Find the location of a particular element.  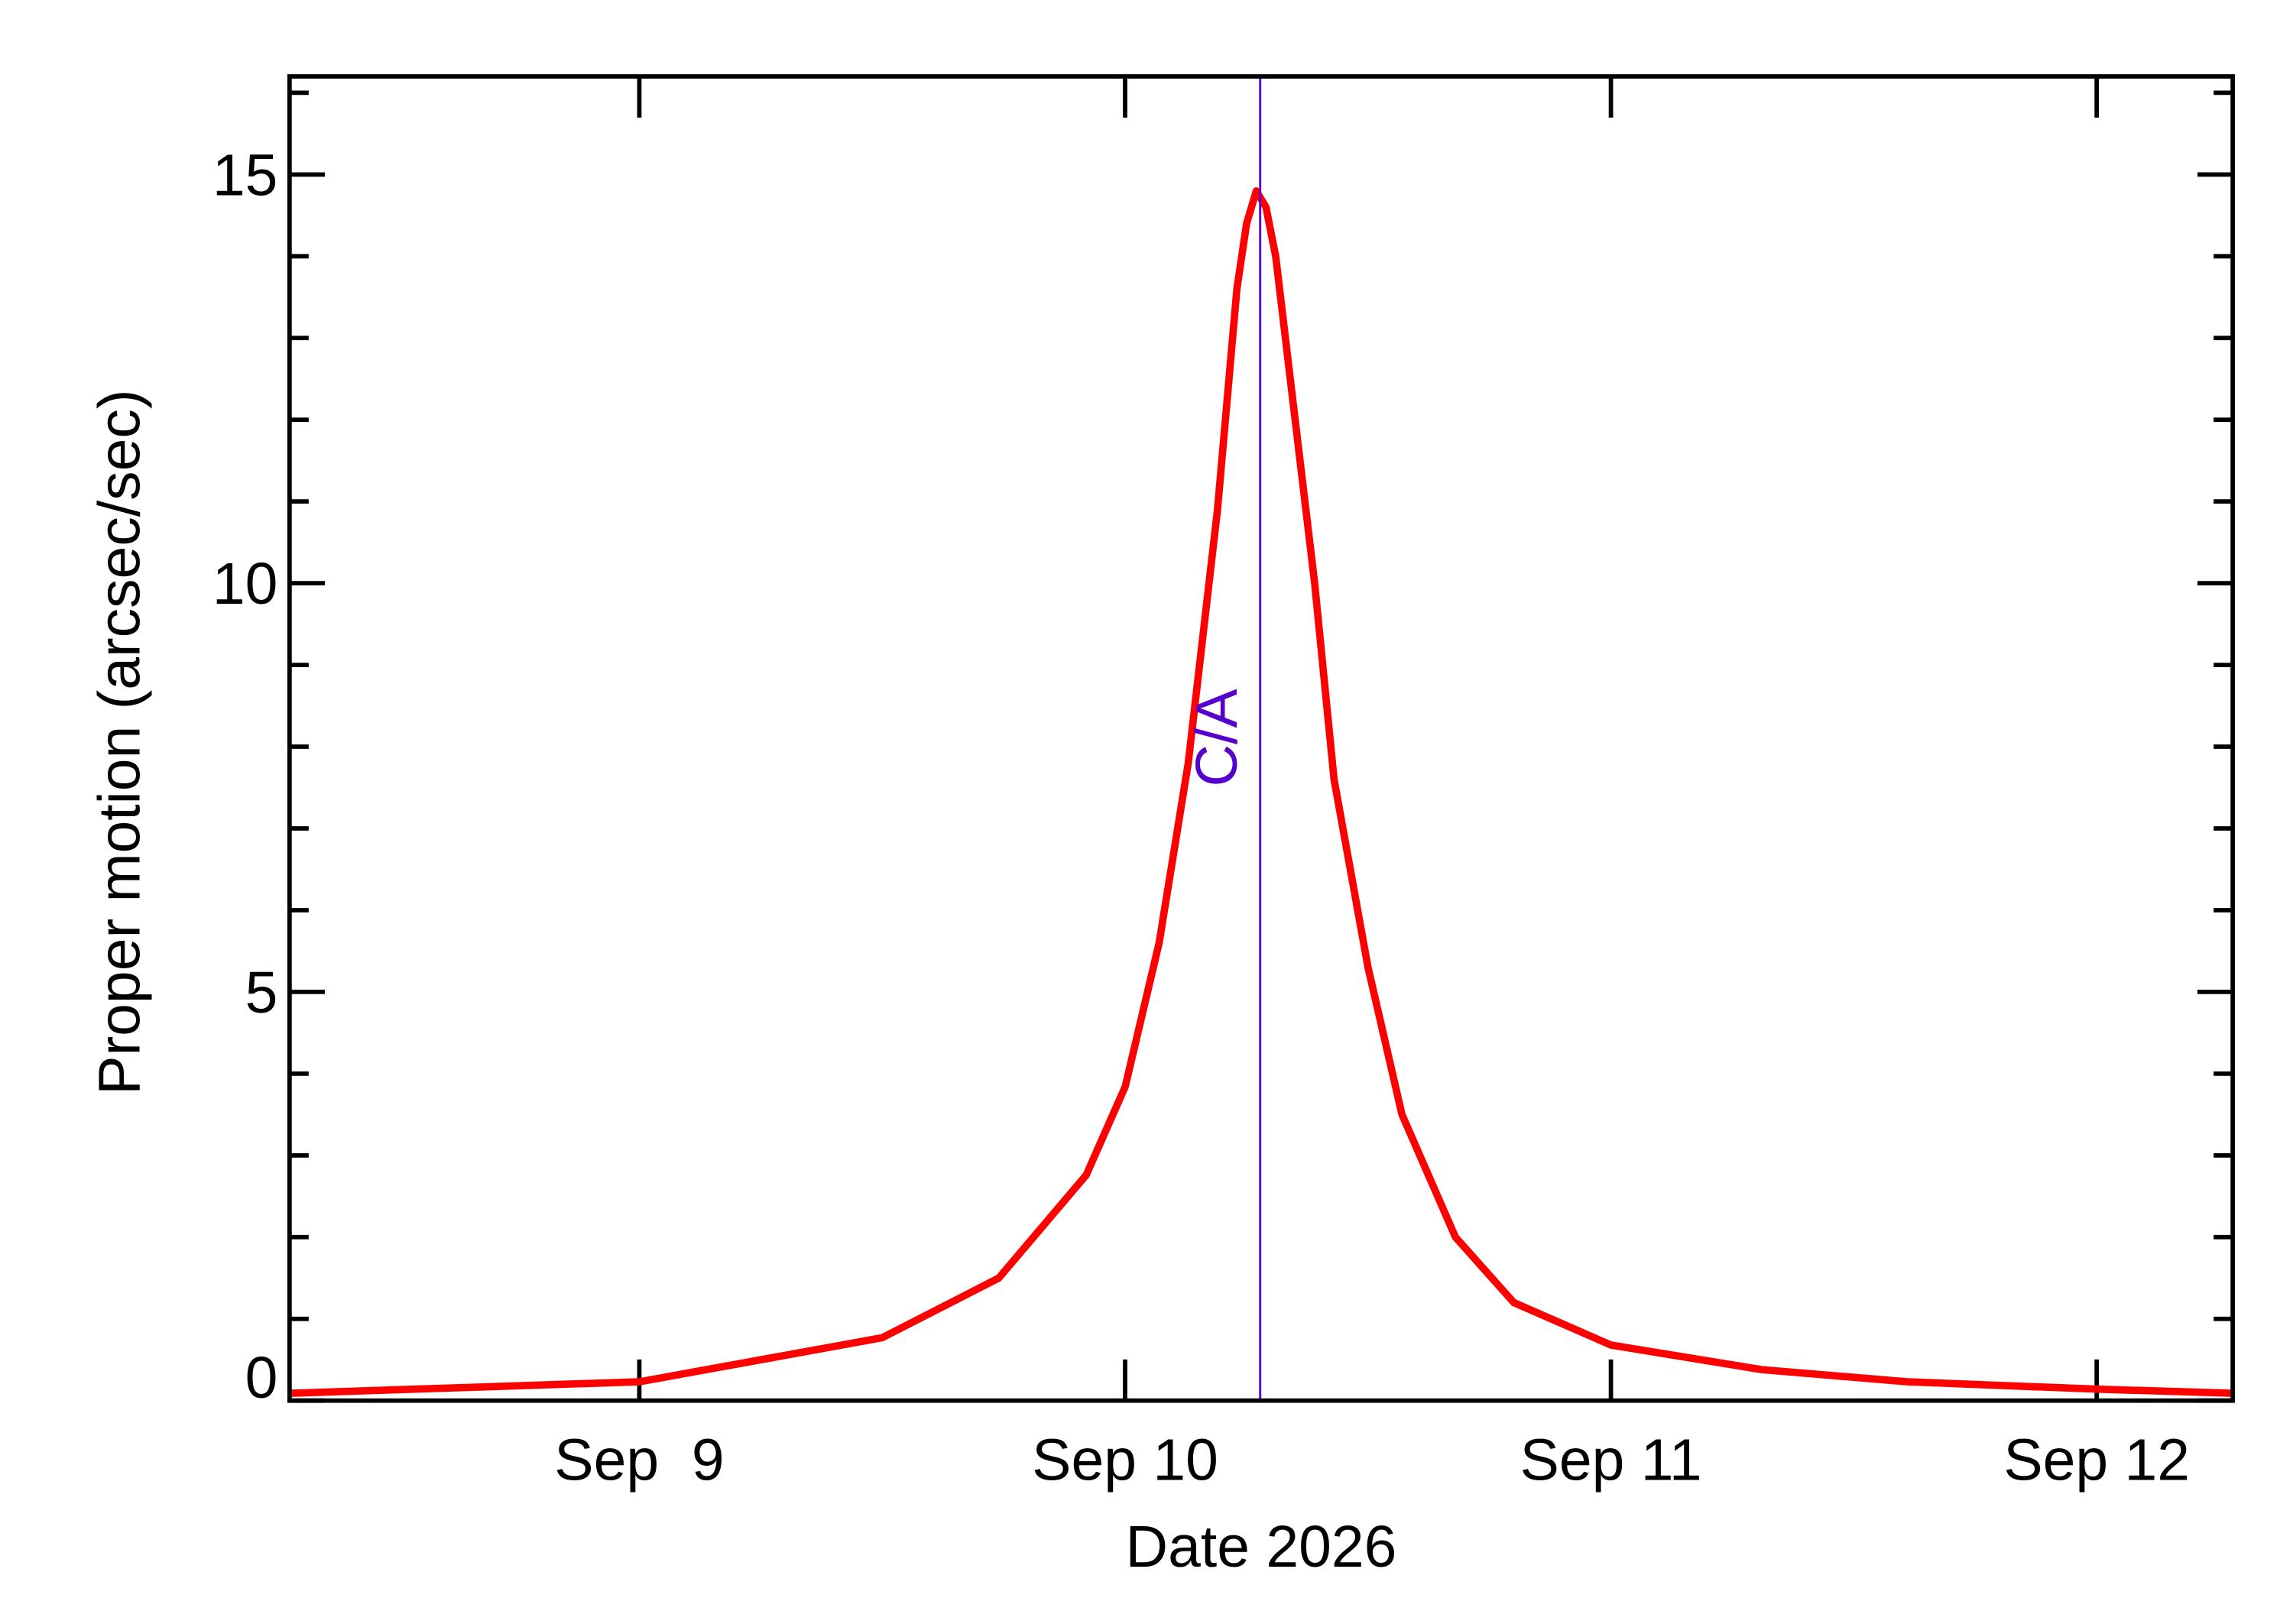

x-tick-label: Sep 11 is located at coordinates (1611, 1460).